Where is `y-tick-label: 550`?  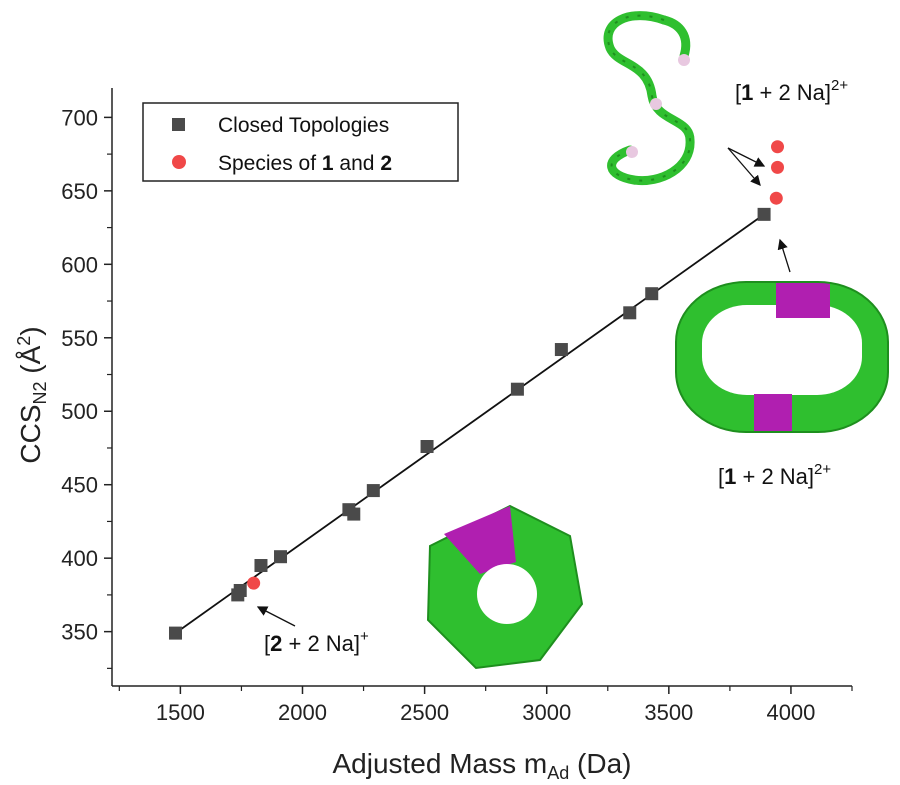
y-tick-label: 550 is located at coordinates (79, 338).